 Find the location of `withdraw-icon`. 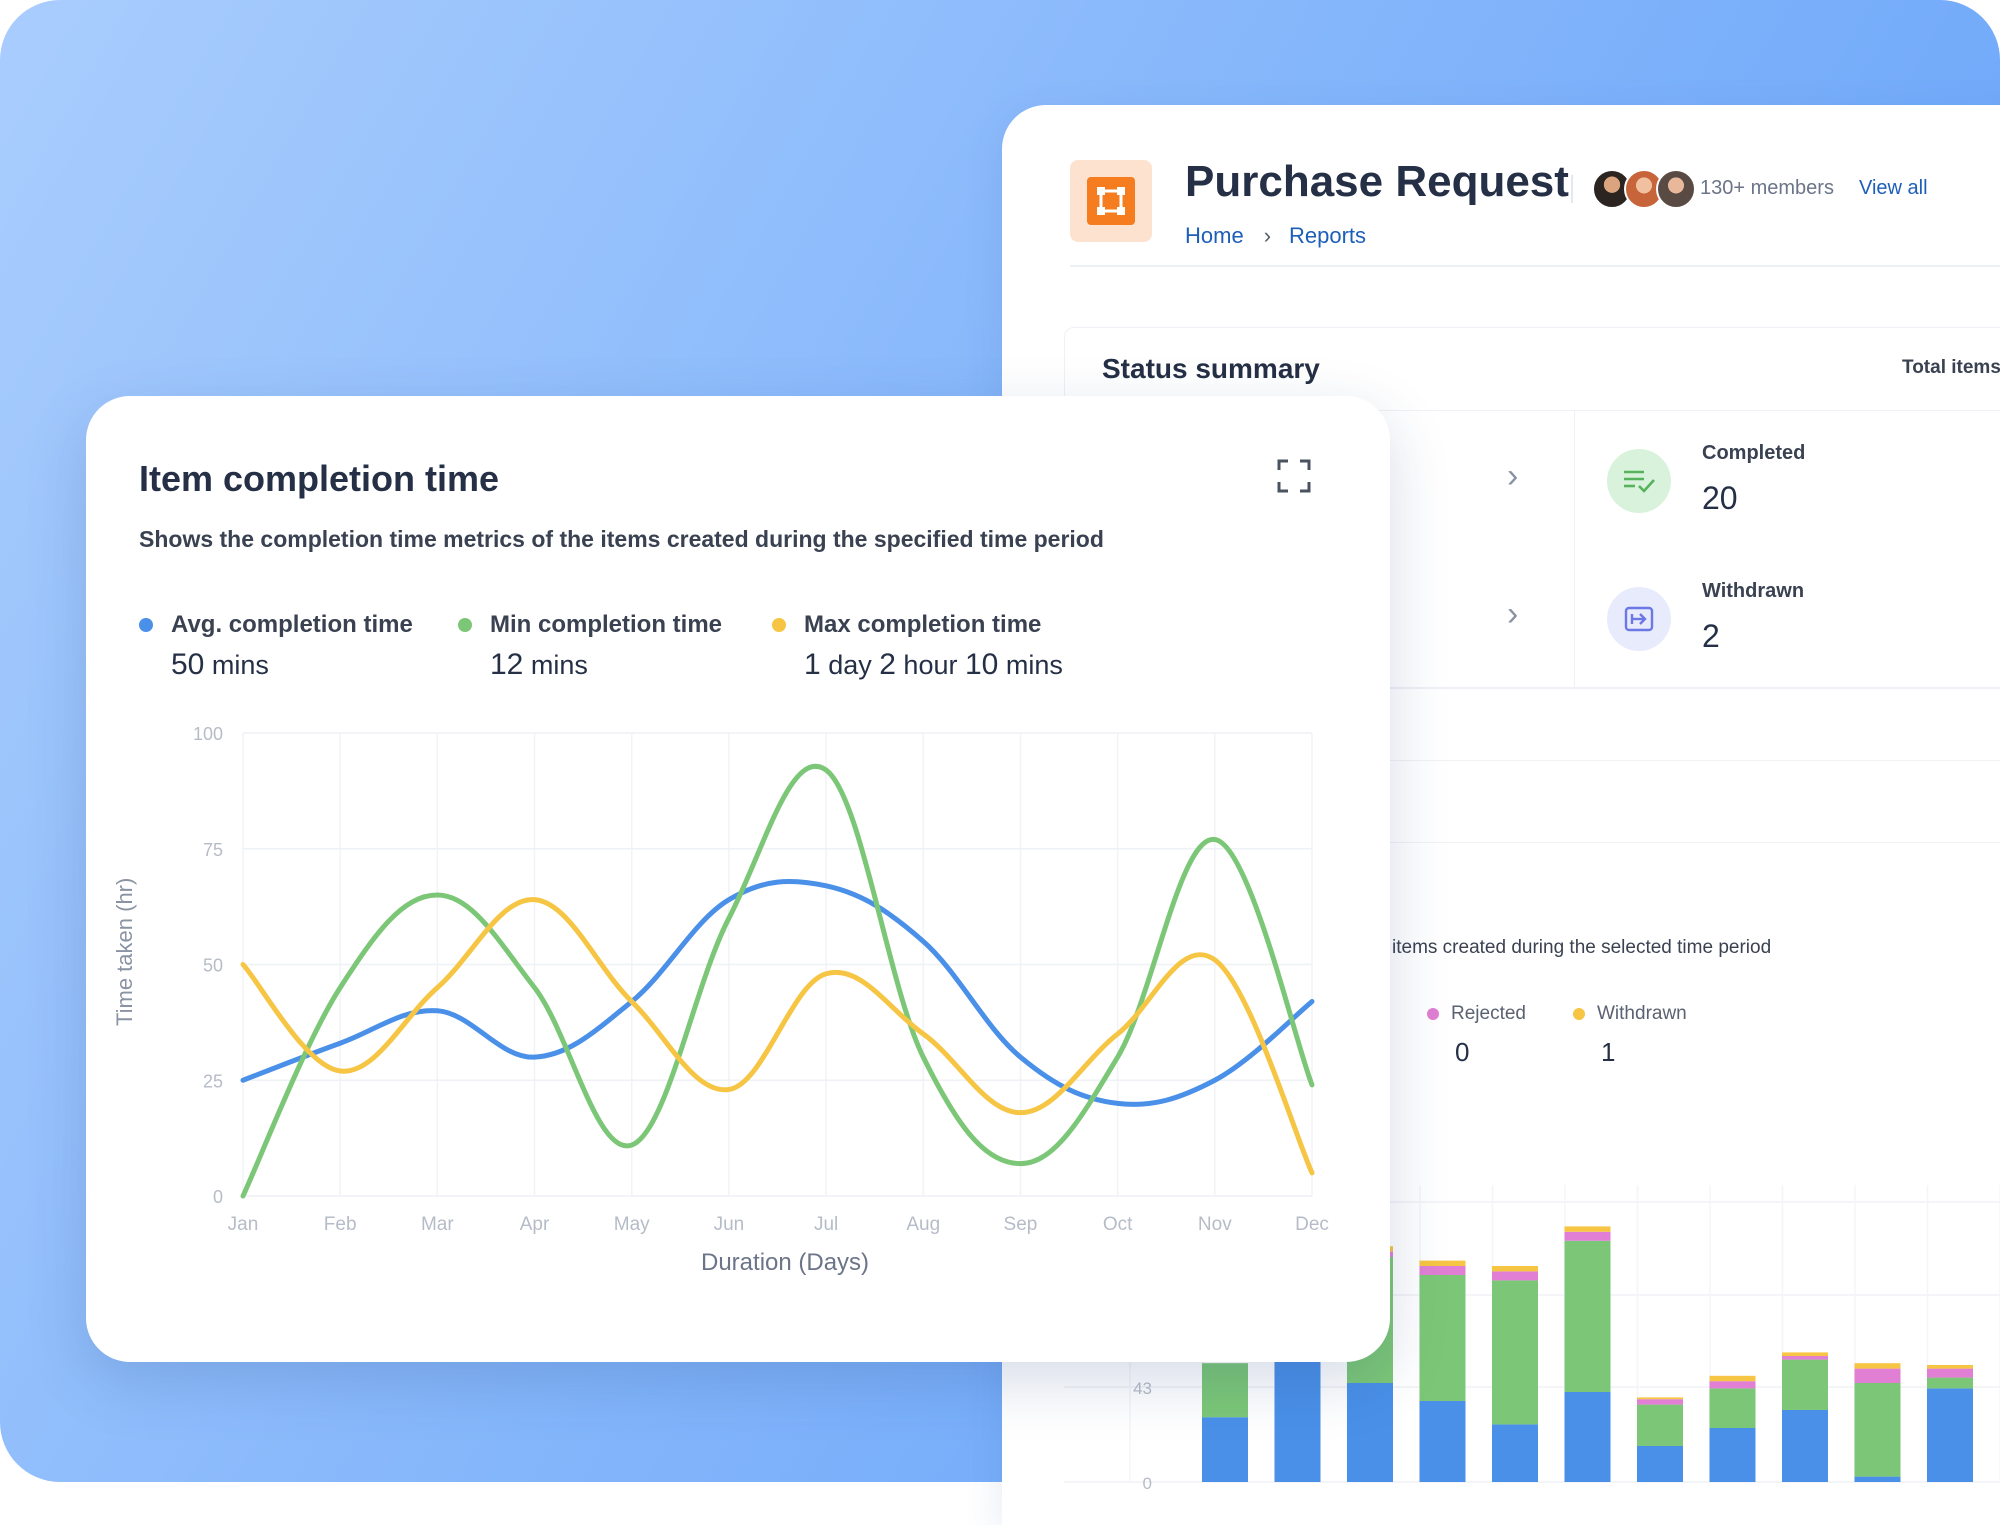

withdraw-icon is located at coordinates (1639, 619).